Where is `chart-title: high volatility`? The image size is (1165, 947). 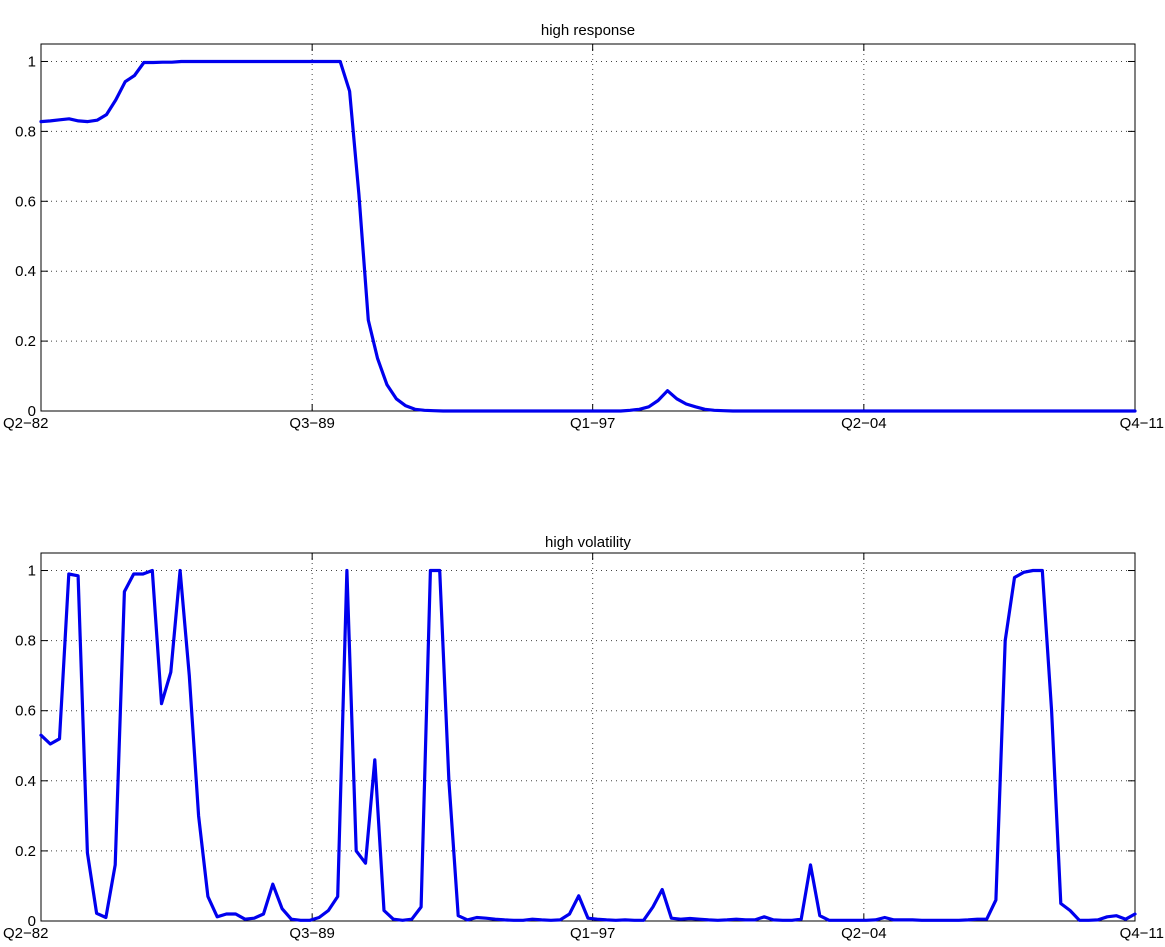 chart-title: high volatility is located at coordinates (588, 542).